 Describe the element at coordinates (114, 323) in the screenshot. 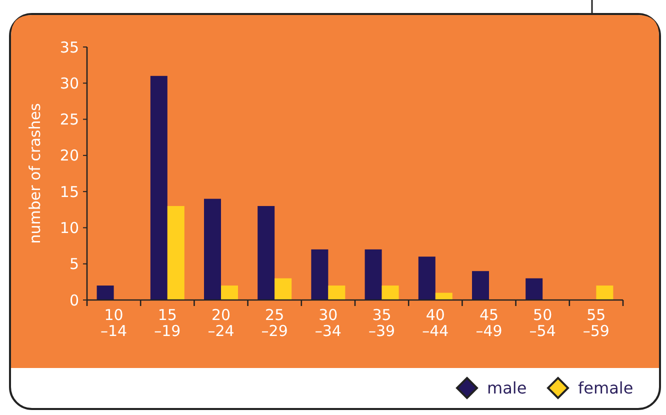

I see `x-tick-label: 10 –14` at that location.